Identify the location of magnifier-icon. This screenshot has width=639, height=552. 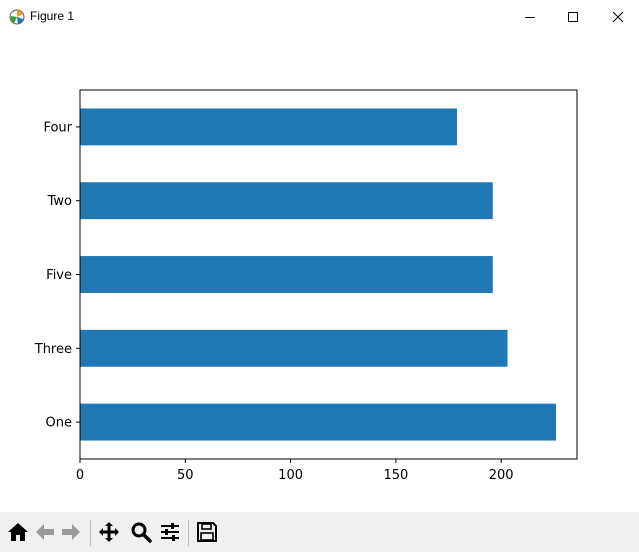
(141, 532).